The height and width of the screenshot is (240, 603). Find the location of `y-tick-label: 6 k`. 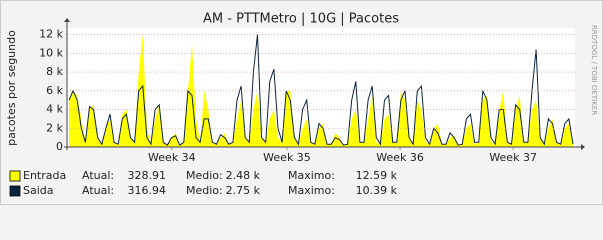

y-tick-label: 6 k is located at coordinates (54, 90).